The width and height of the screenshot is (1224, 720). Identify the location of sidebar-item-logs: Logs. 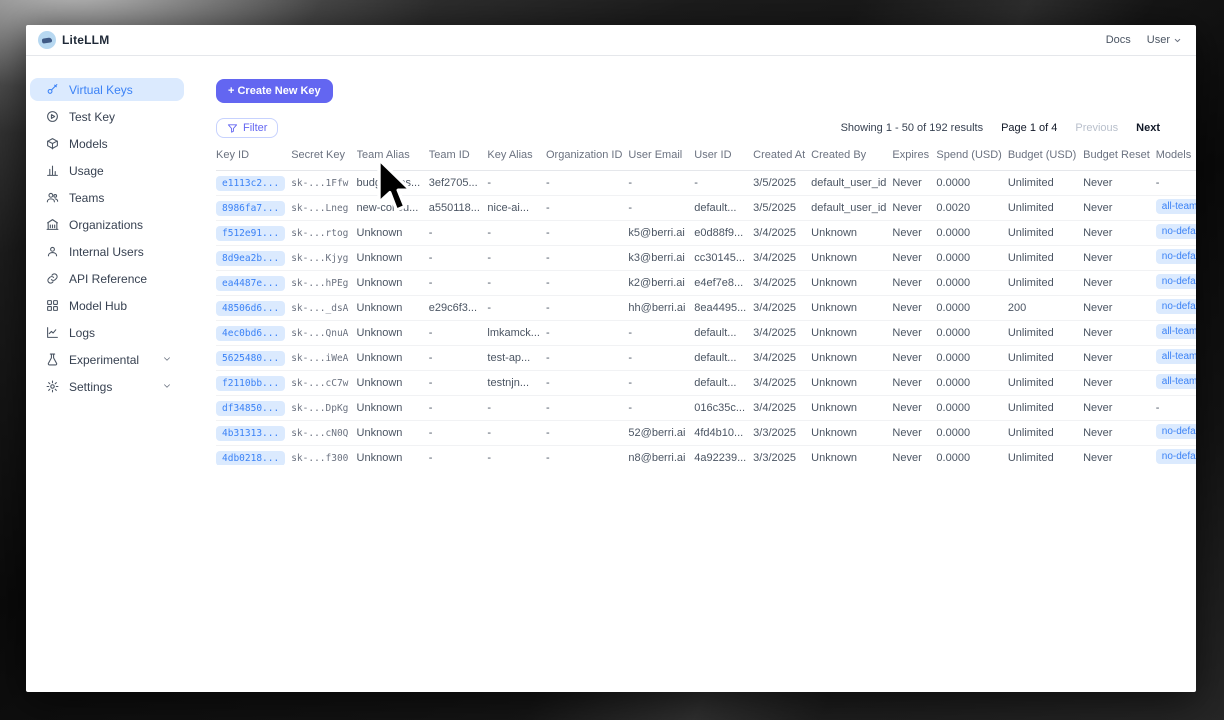
(107, 332).